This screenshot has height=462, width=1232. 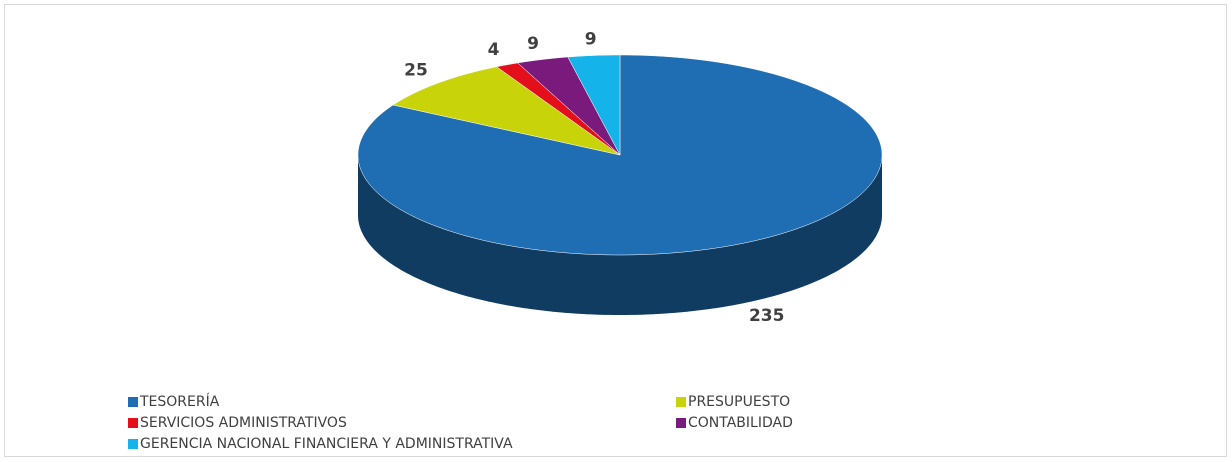 I want to click on slice-side, so click(x=620, y=235).